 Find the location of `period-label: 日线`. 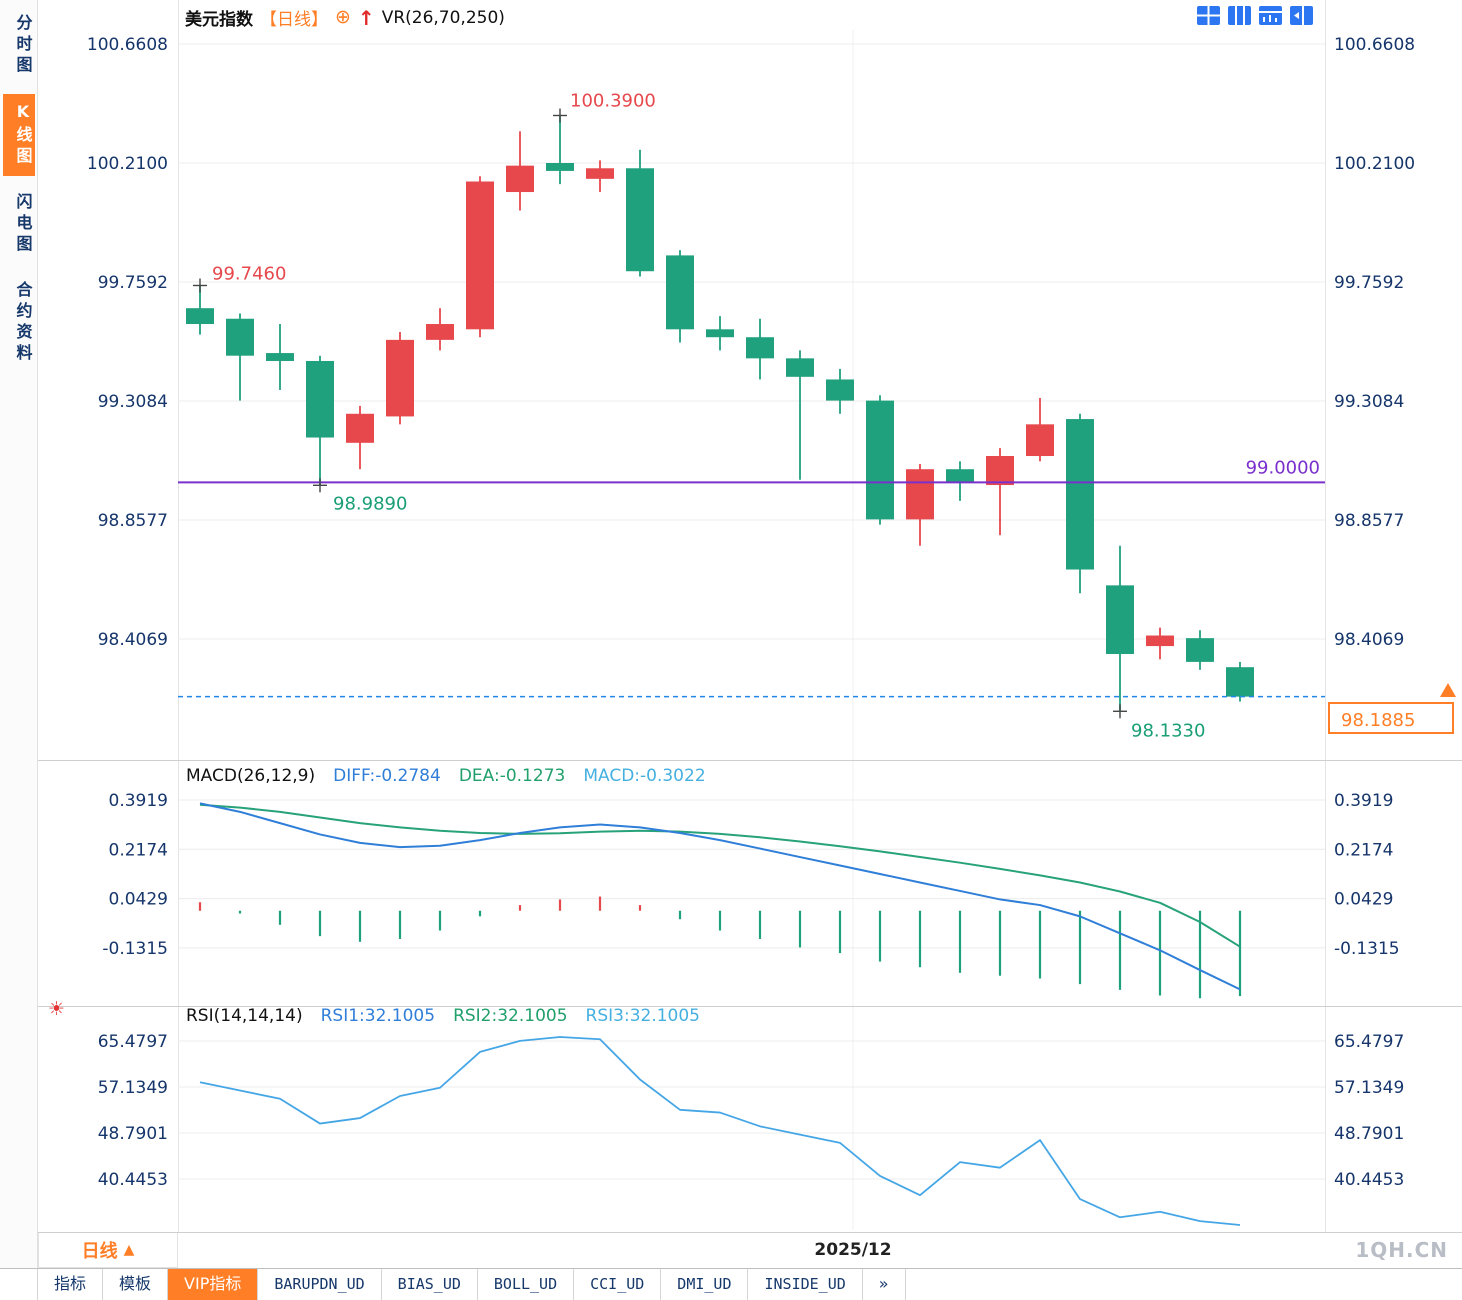

period-label: 日线 is located at coordinates (99, 1251).